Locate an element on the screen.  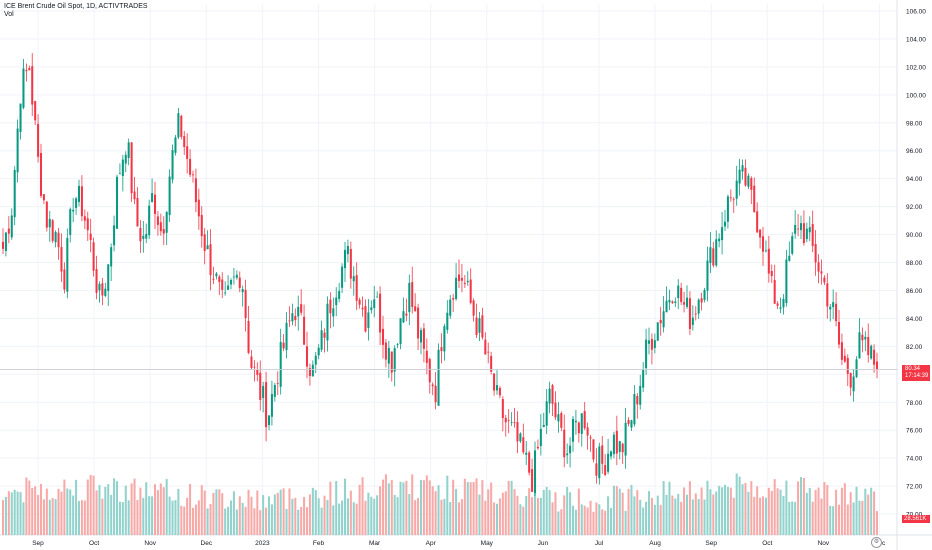
chart-settings-icon: ⚙ is located at coordinates (876, 542).